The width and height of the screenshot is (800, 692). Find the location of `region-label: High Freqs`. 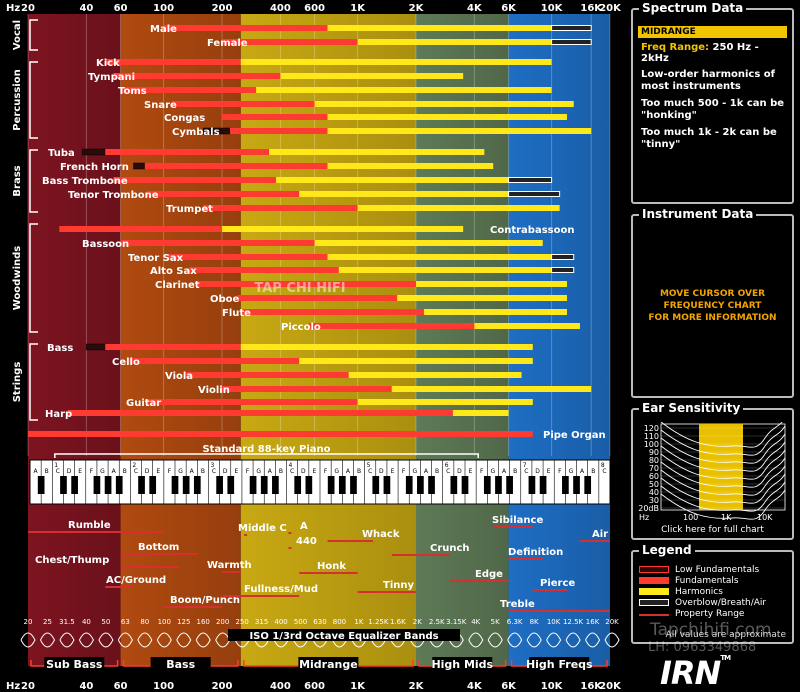

region-label: High Freqs is located at coordinates (559, 664).